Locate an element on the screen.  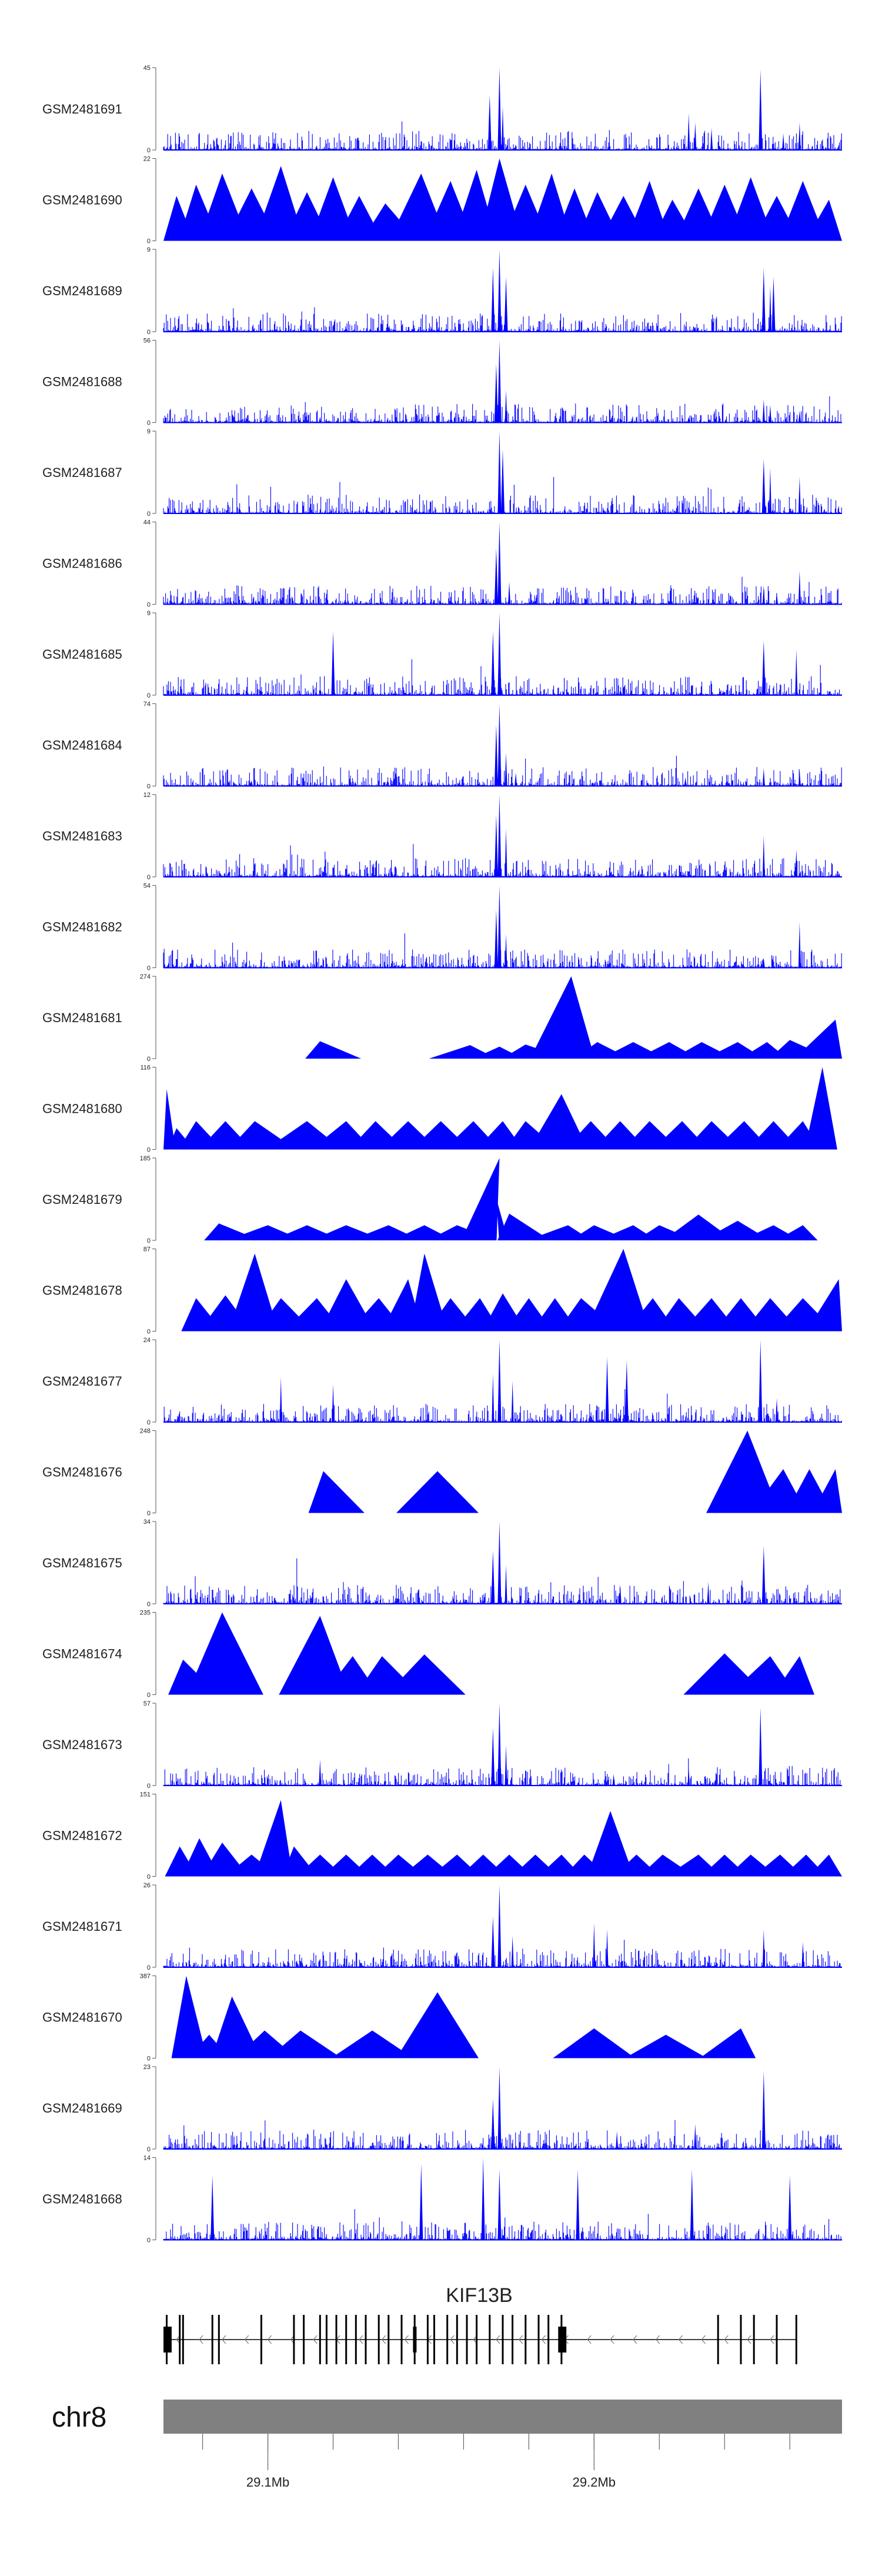
track-label: GSM2481675 is located at coordinates (82, 1563).